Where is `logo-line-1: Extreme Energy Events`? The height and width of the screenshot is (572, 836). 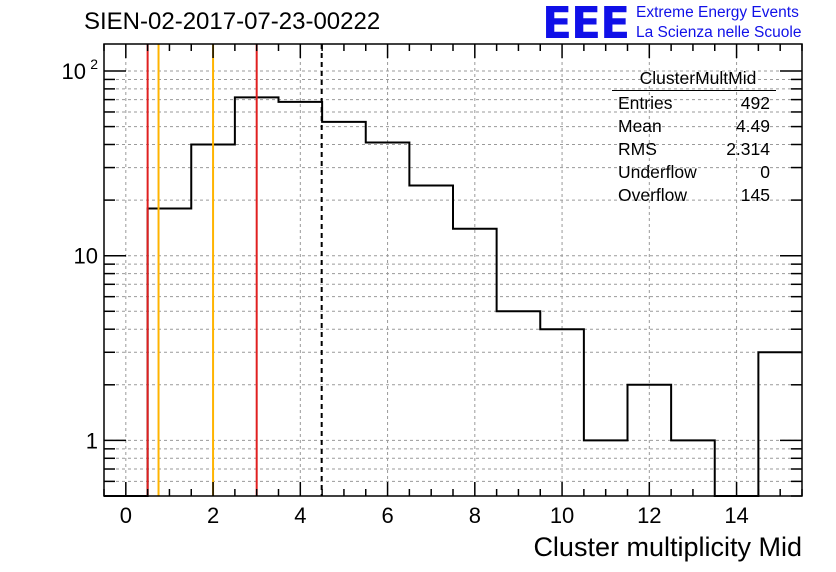
logo-line-1: Extreme Energy Events is located at coordinates (717, 12).